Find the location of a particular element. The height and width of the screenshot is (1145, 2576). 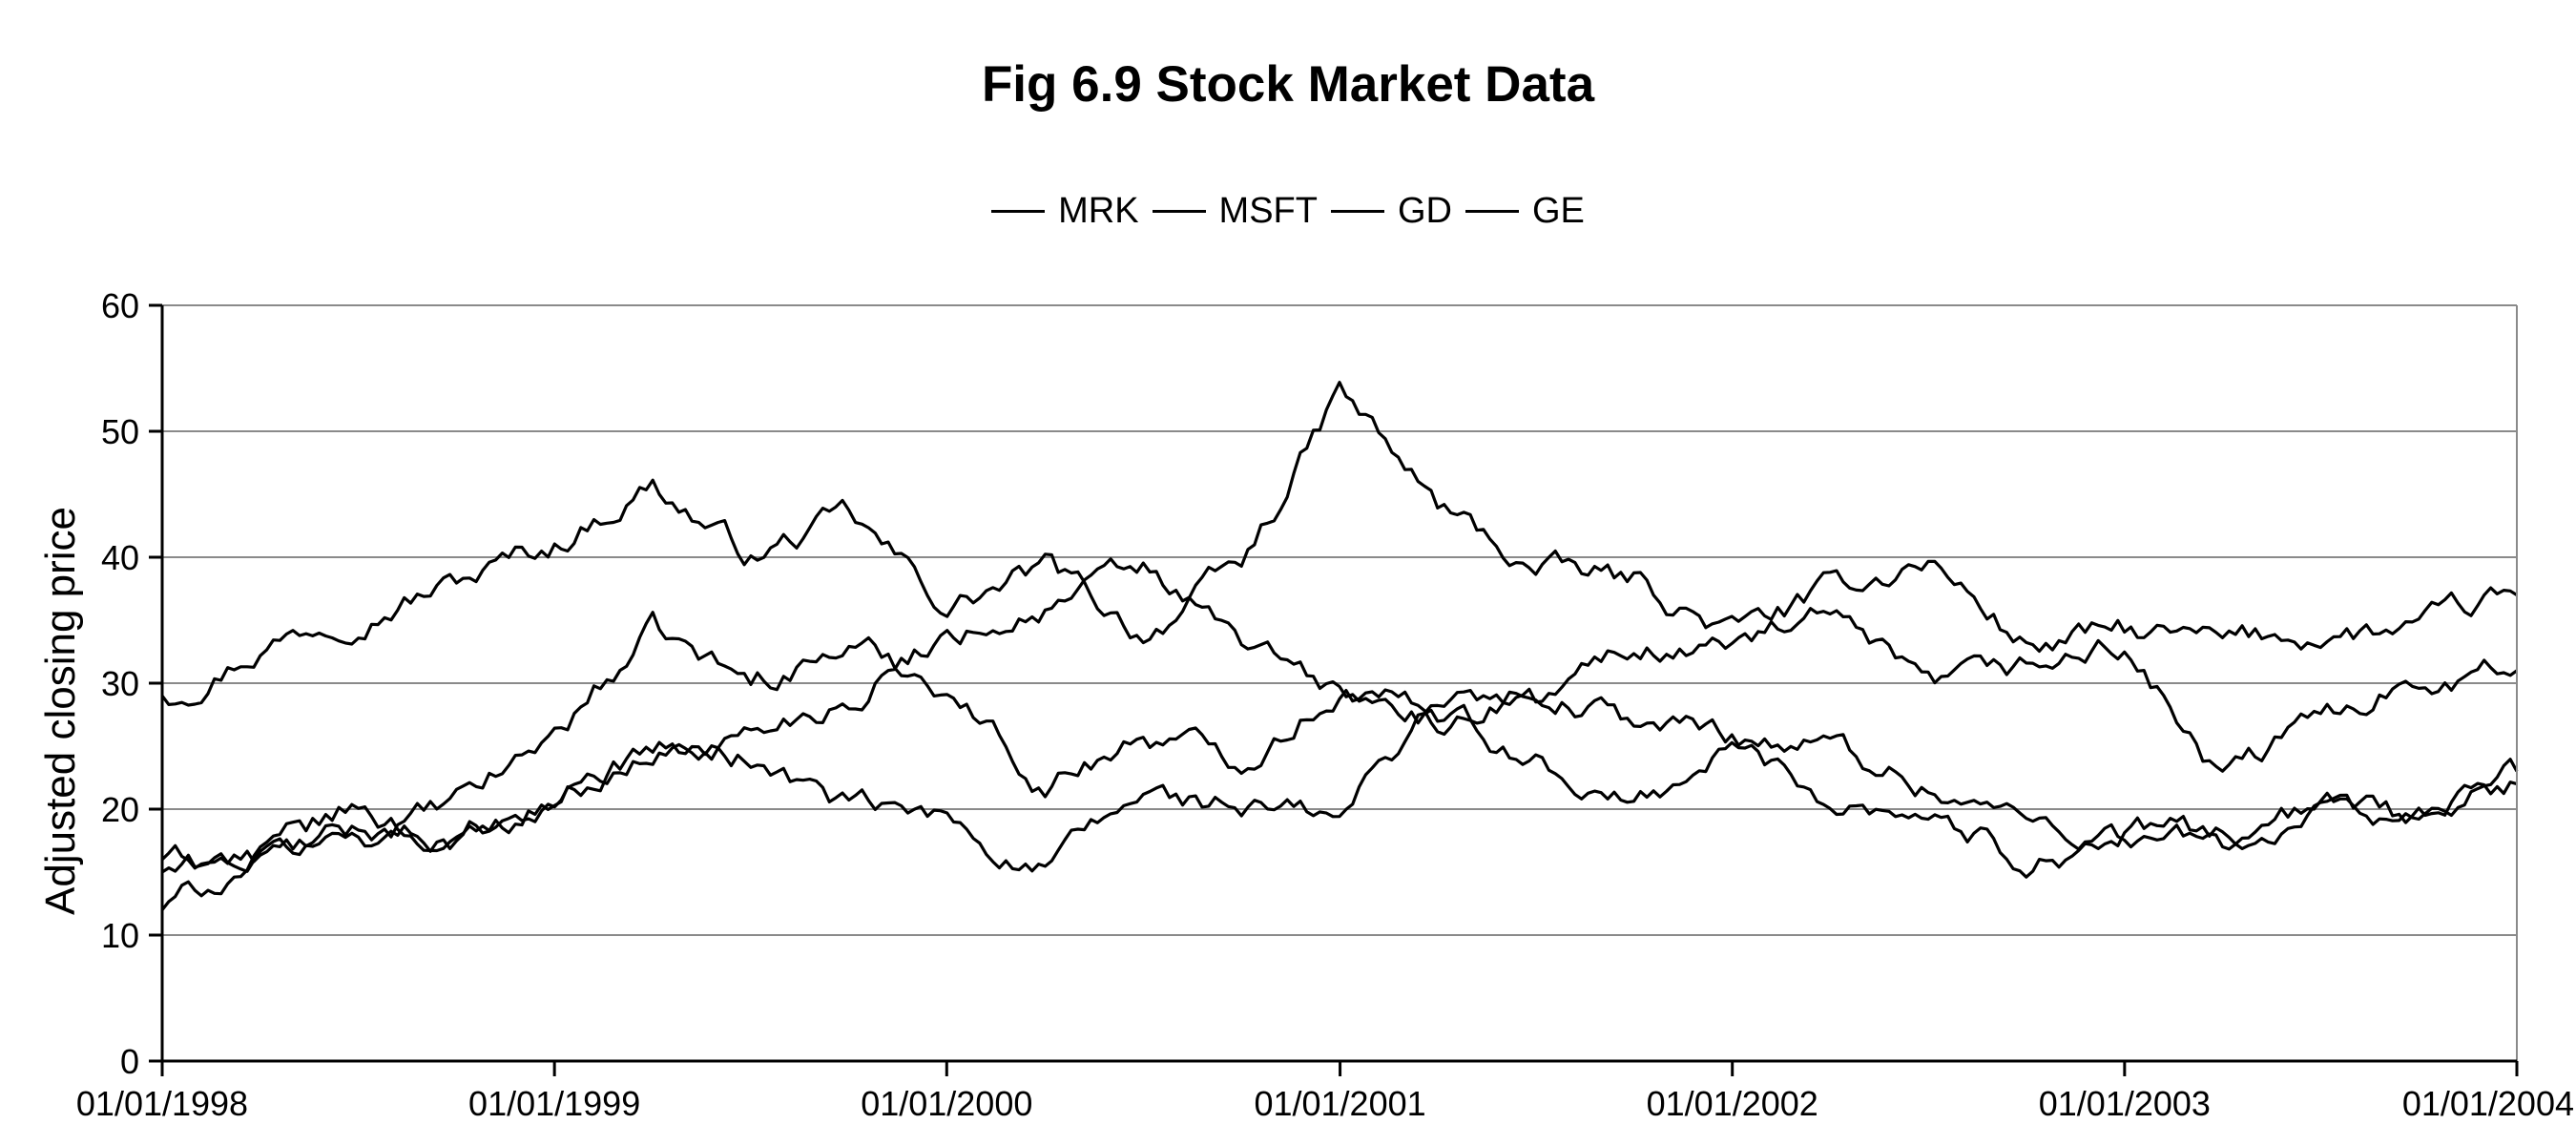

y-tick-label: 40 is located at coordinates (120, 557).